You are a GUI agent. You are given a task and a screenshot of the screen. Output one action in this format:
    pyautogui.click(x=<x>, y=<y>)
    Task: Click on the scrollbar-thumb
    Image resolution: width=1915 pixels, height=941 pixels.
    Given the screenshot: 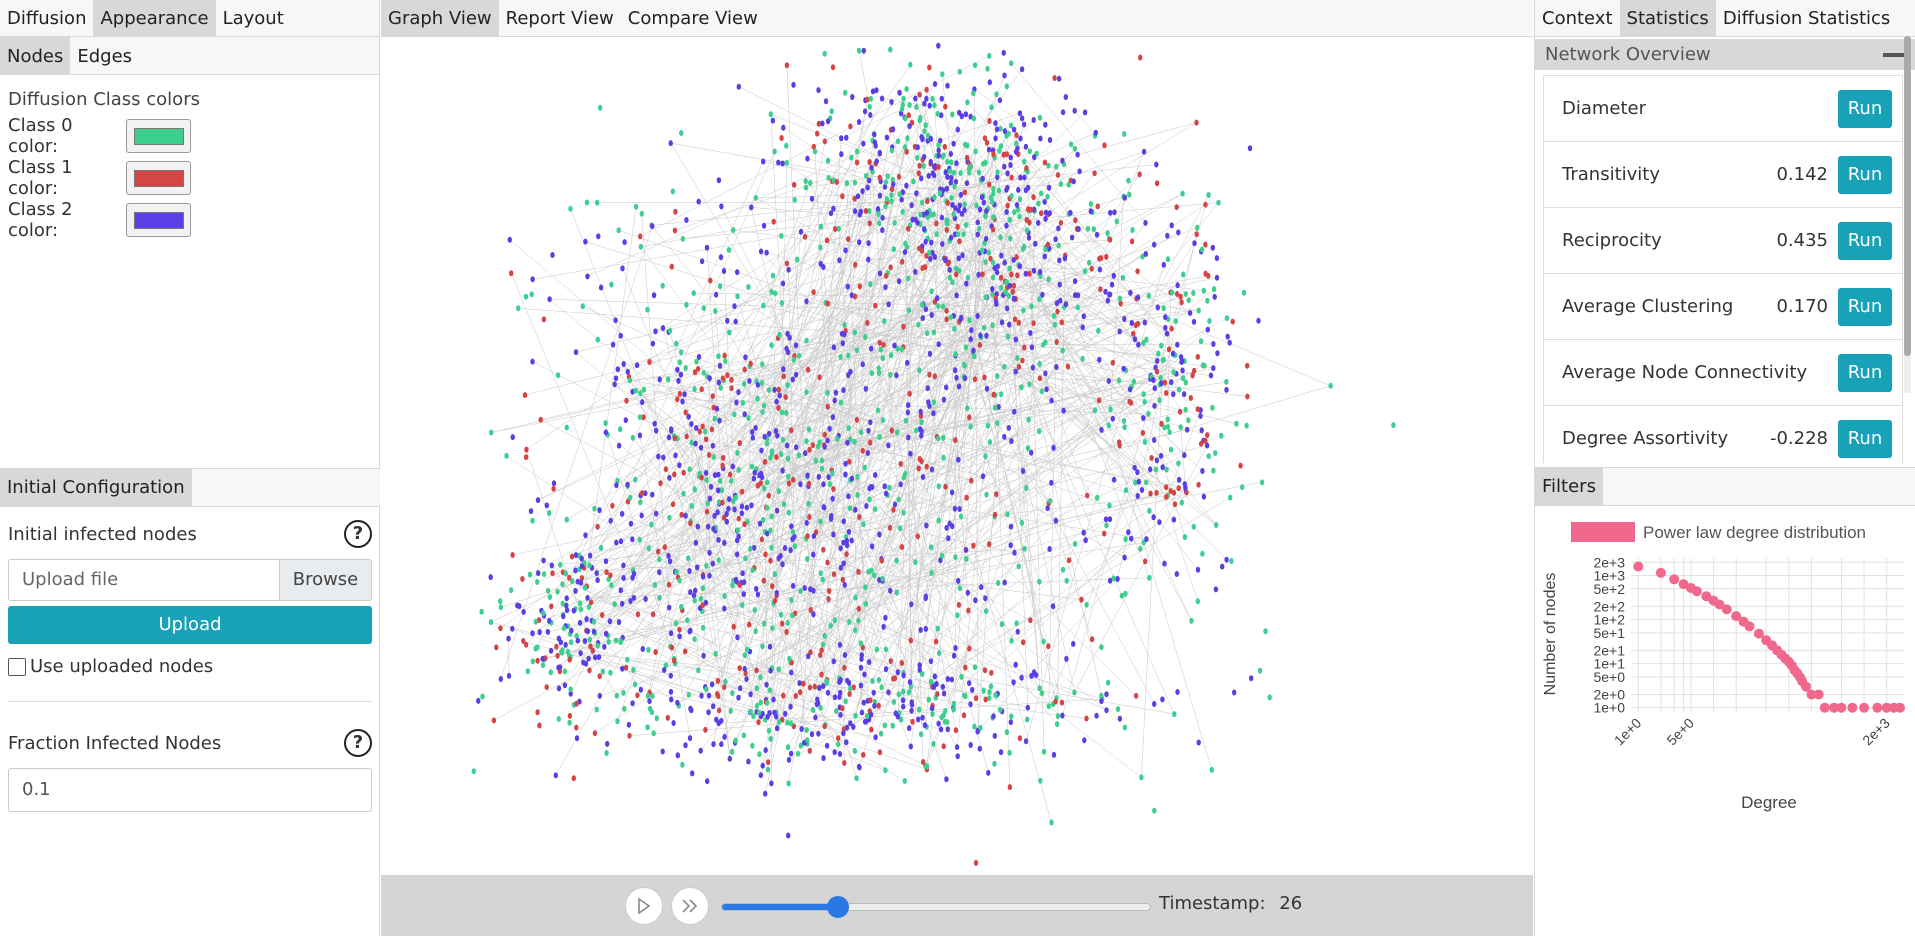 What is the action you would take?
    pyautogui.click(x=1907, y=196)
    